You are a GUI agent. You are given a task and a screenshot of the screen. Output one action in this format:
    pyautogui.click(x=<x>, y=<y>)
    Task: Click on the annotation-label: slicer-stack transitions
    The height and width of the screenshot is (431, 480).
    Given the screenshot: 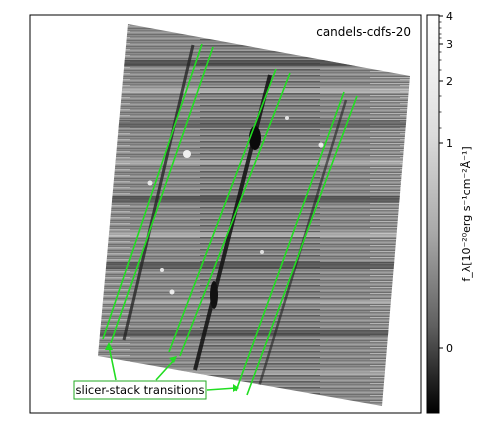 What is the action you would take?
    pyautogui.click(x=140, y=390)
    